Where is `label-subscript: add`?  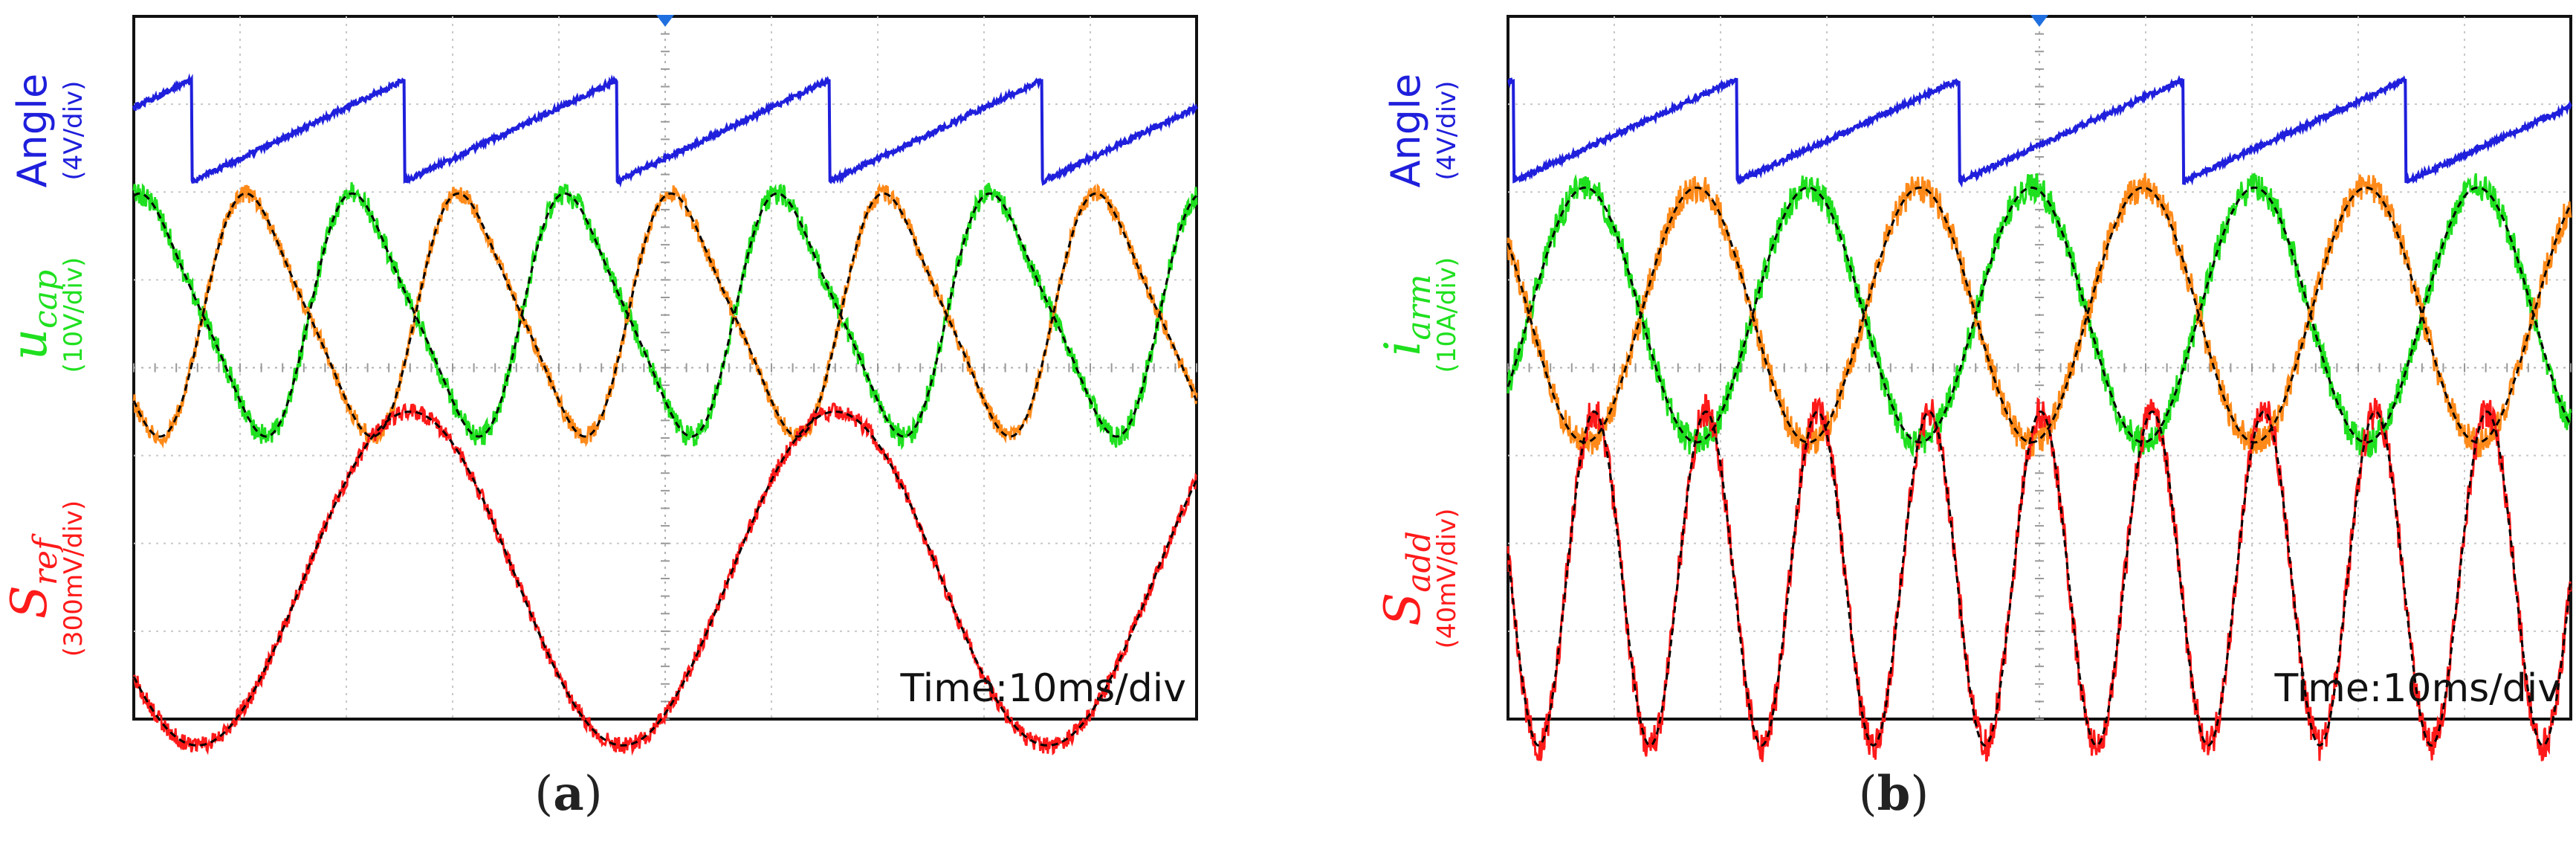
label-subscript: add is located at coordinates (1419, 562).